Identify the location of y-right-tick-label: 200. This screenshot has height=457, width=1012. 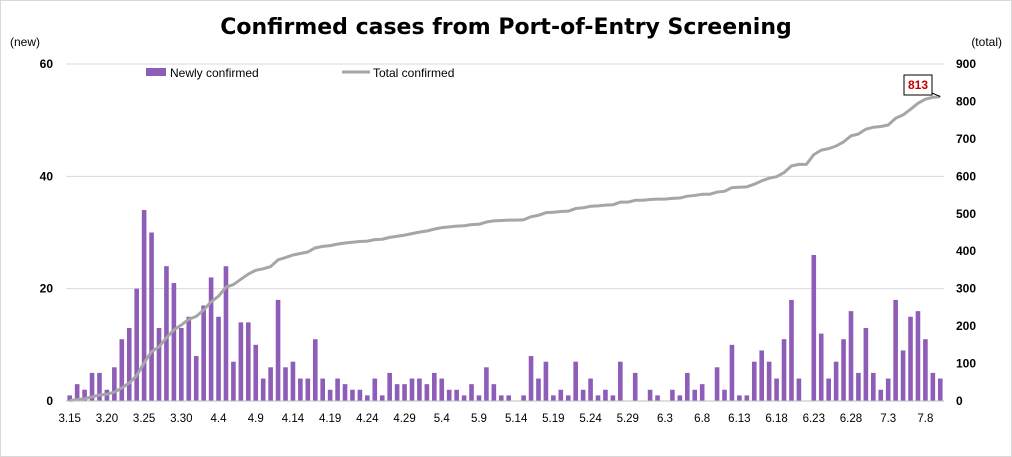
(966, 326).